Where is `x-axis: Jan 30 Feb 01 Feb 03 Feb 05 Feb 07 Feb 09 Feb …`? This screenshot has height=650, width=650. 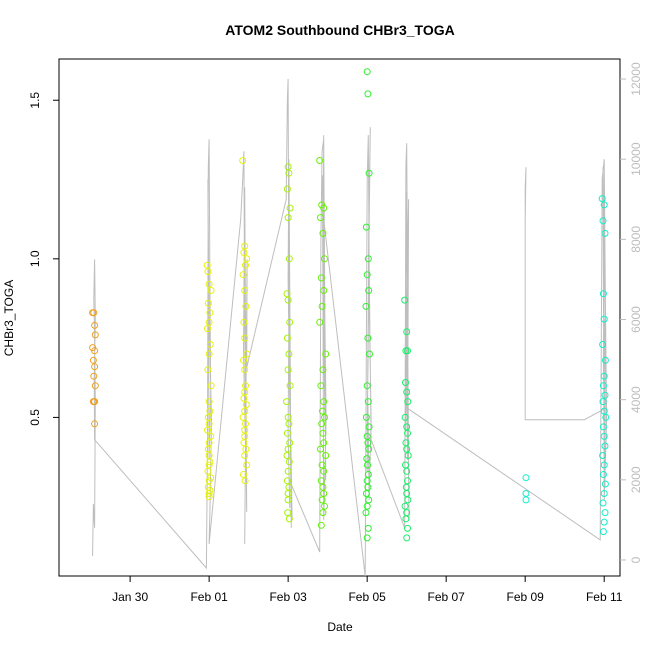
x-axis: Jan 30 Feb 01 Feb 03 Feb 05 Feb 07 Feb 09 Feb … is located at coordinates (367, 590).